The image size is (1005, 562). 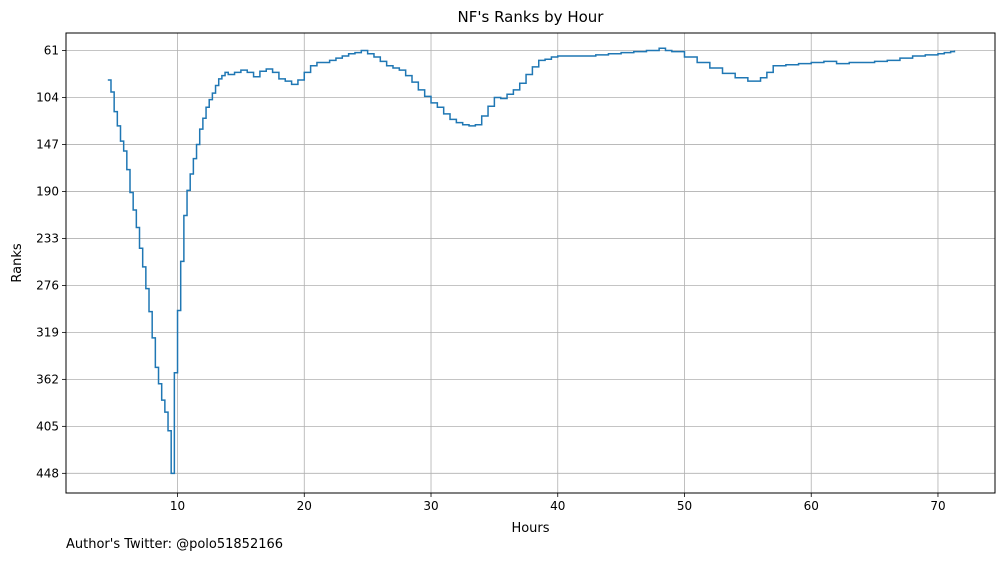 I want to click on y-tick-label: 147, so click(x=47, y=144).